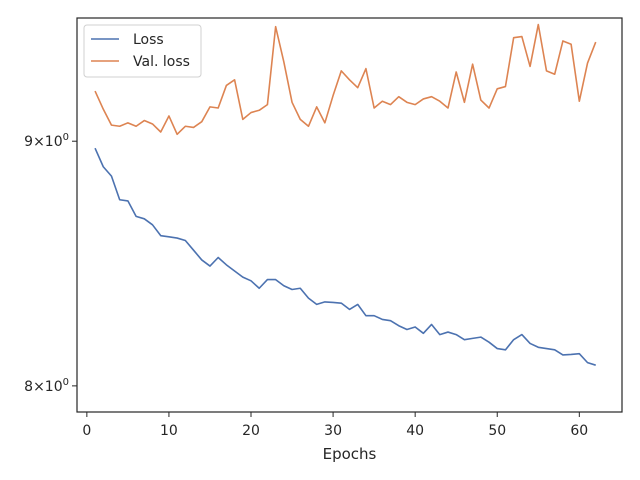 The width and height of the screenshot is (640, 480). I want to click on x-tick-label: 20, so click(251, 431).